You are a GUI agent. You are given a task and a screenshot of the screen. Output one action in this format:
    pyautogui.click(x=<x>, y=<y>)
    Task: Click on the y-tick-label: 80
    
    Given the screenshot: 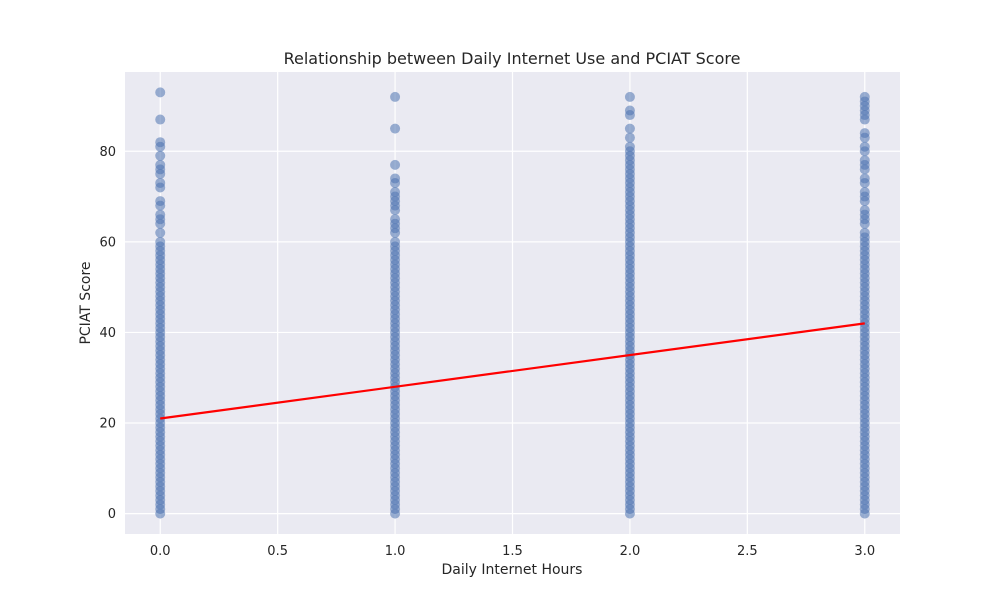 What is the action you would take?
    pyautogui.click(x=107, y=152)
    